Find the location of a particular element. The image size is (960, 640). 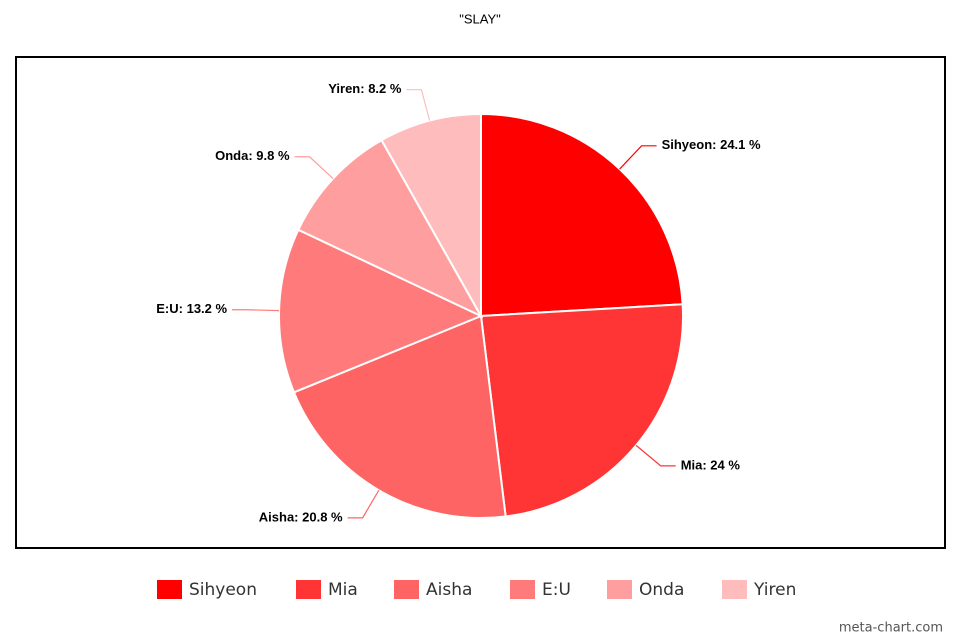

watermark: meta-chart.com is located at coordinates (891, 628).